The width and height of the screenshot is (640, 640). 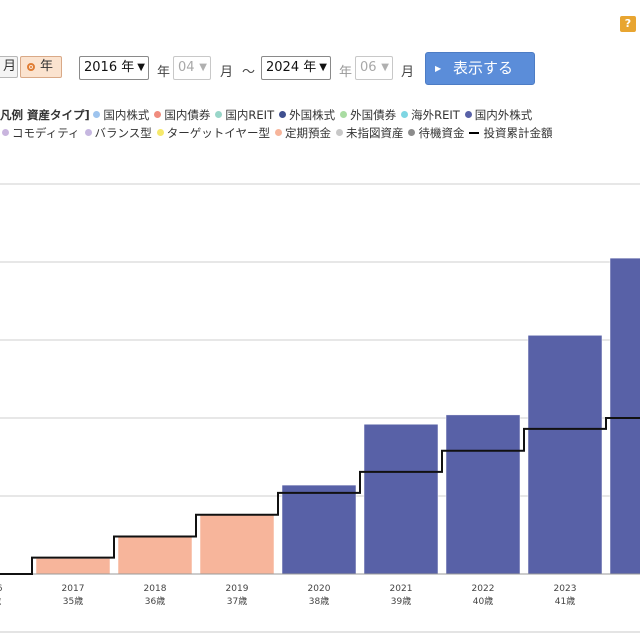 What do you see at coordinates (187, 115) in the screenshot?
I see `legend-label: 国内債券` at bounding box center [187, 115].